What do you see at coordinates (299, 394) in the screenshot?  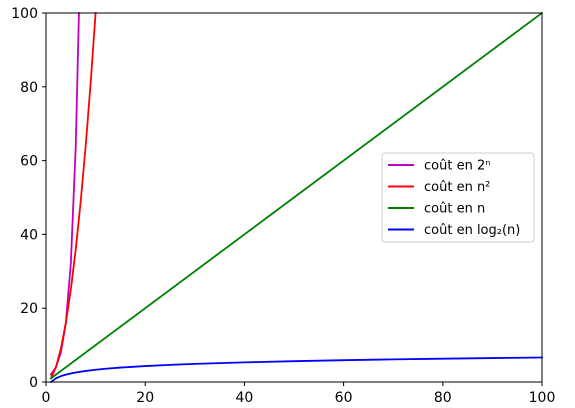 I see `x-axis: 0 20 40 60 80 100` at bounding box center [299, 394].